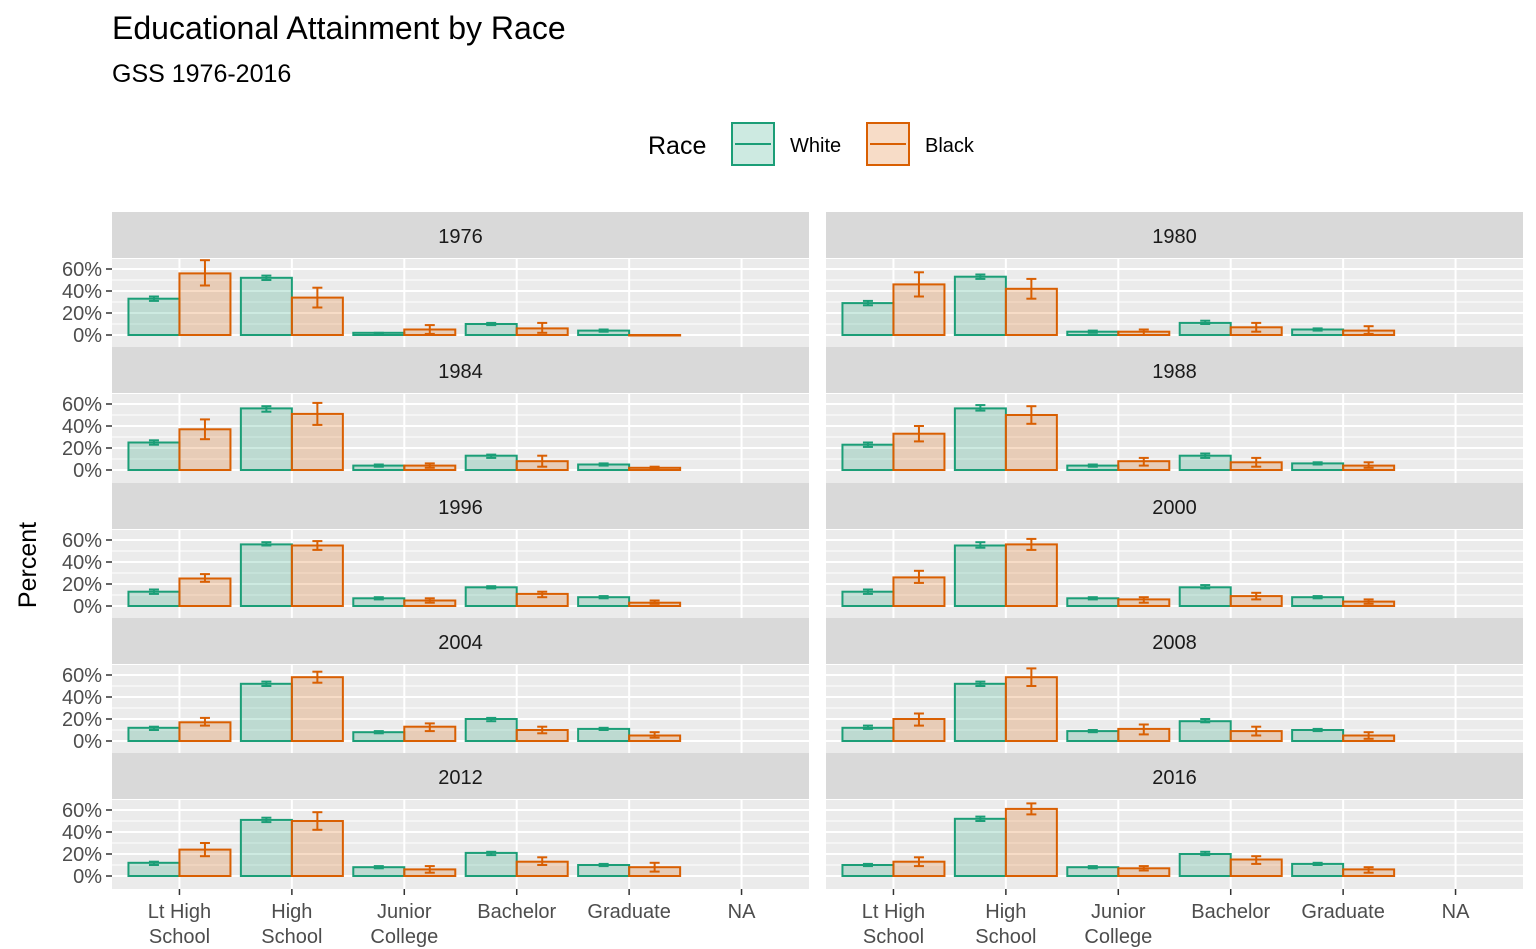 This screenshot has height=949, width=1536. I want to click on legend-label-black: Black, so click(950, 146).